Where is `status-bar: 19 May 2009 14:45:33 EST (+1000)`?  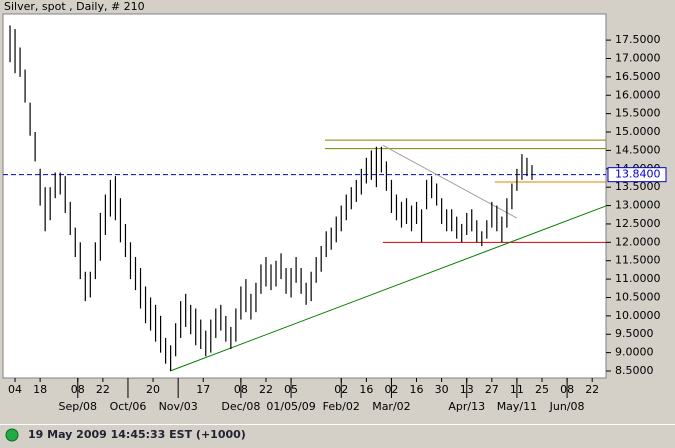 status-bar: 19 May 2009 14:45:33 EST (+1000) is located at coordinates (337, 434).